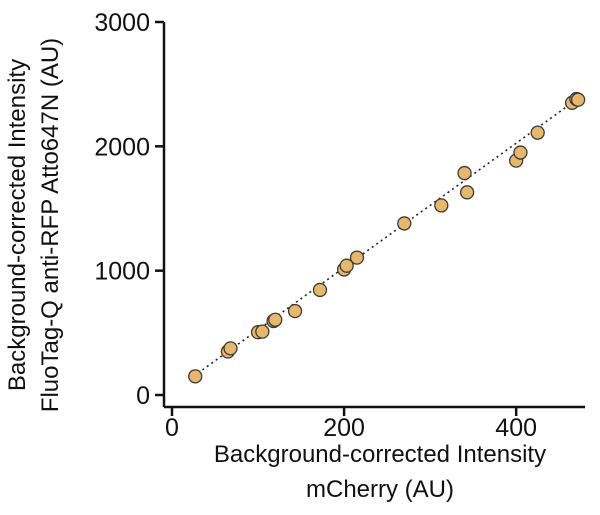 The image size is (600, 515). I want to click on x-tick-label: 400, so click(516, 428).